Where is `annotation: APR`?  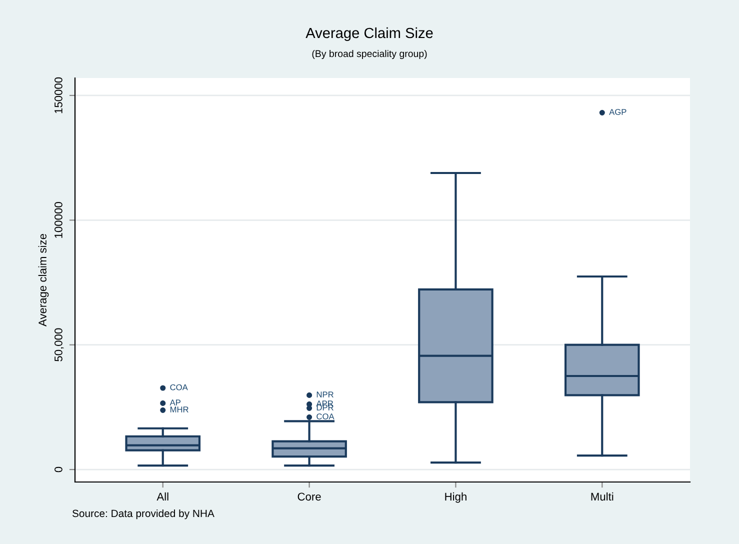
annotation: APR is located at coordinates (324, 403).